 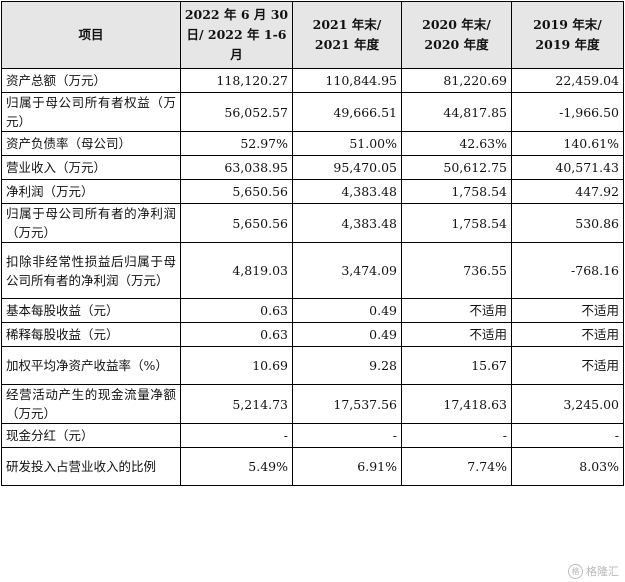 I want to click on row-value: 10.69, so click(x=236, y=365).